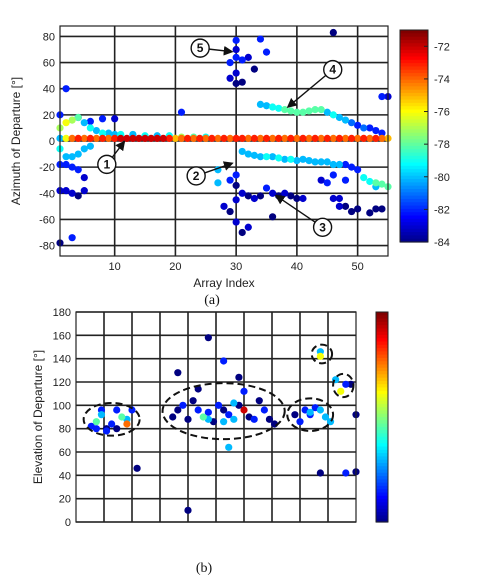 This screenshot has height=582, width=498. I want to click on y-tick-label: 160, so click(62, 336).